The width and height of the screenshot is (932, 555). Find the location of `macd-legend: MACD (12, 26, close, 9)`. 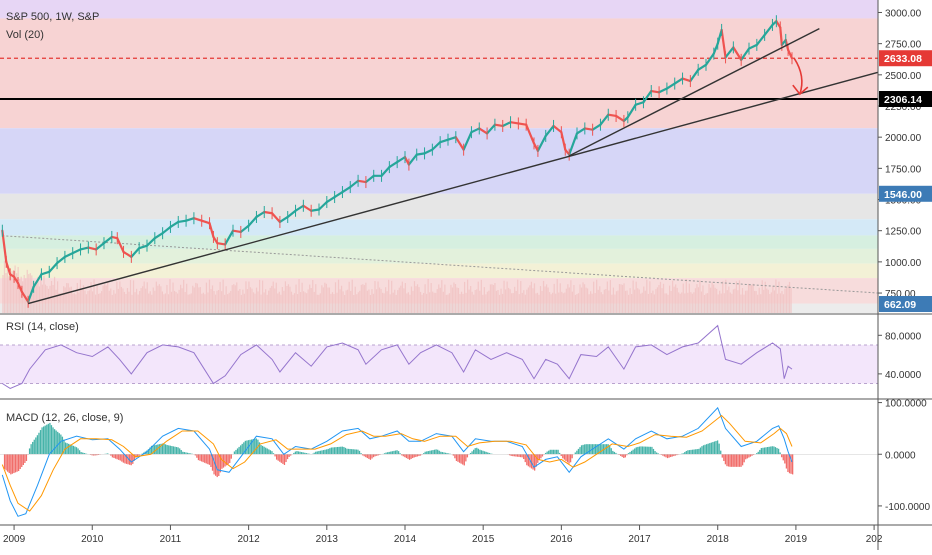

macd-legend: MACD (12, 26, close, 9) is located at coordinates (64, 418).